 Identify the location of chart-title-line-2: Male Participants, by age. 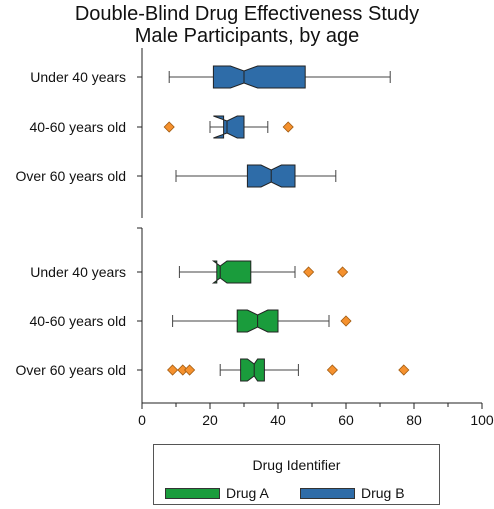
(247, 36).